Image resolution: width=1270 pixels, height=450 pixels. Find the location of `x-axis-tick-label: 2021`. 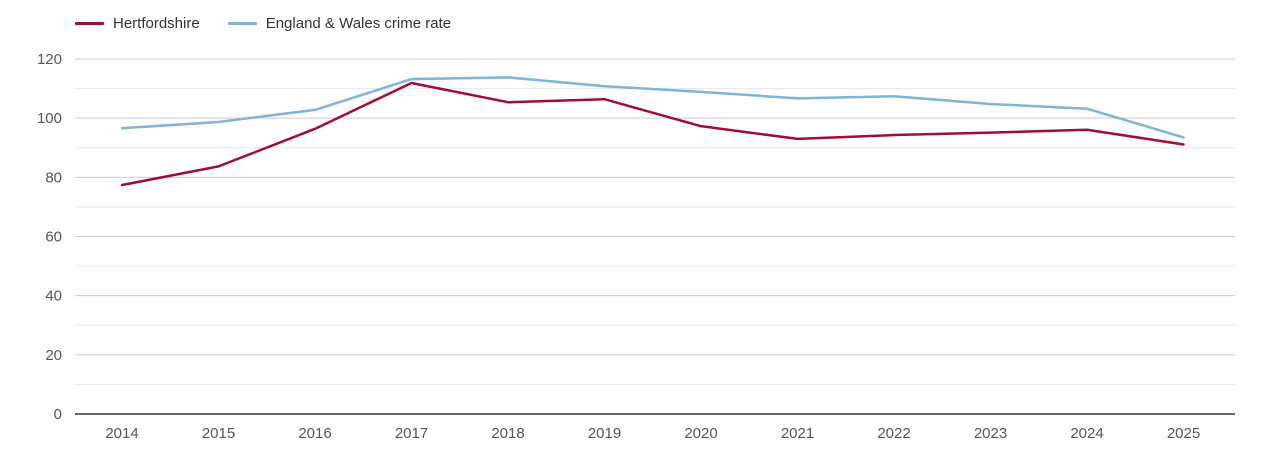

x-axis-tick-label: 2021 is located at coordinates (797, 433).